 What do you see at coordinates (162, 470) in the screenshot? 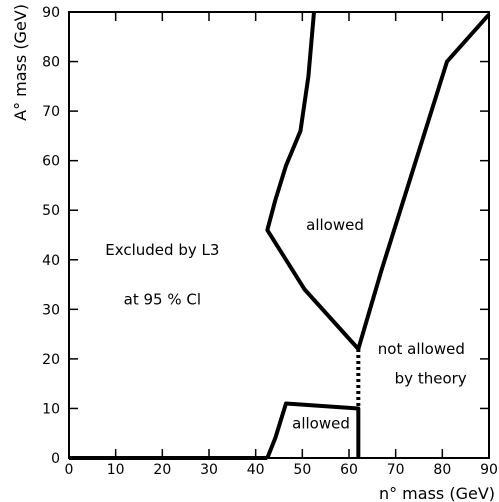
I see `x-tick-label-2: 20` at bounding box center [162, 470].